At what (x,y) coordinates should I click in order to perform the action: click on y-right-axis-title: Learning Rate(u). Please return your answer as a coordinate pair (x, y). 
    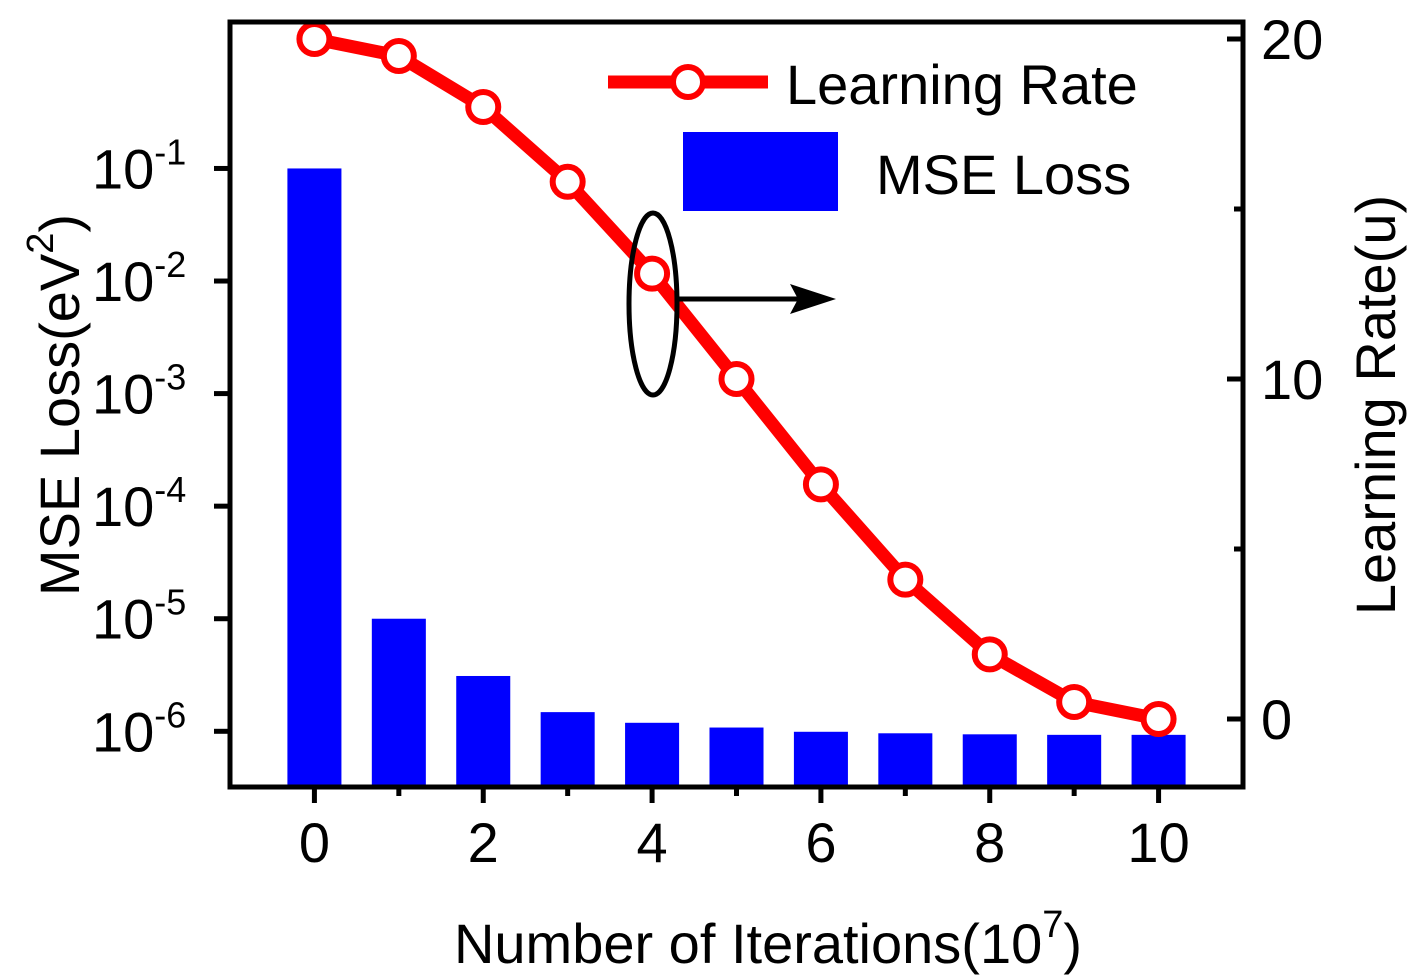
    Looking at the image, I should click on (1375, 405).